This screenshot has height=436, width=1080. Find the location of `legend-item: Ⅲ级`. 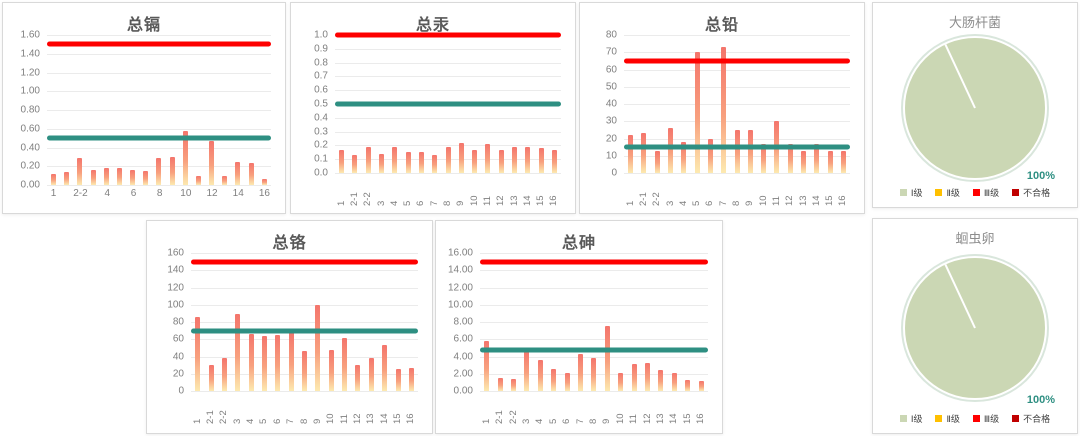

legend-item: Ⅲ级 is located at coordinates (985, 418).